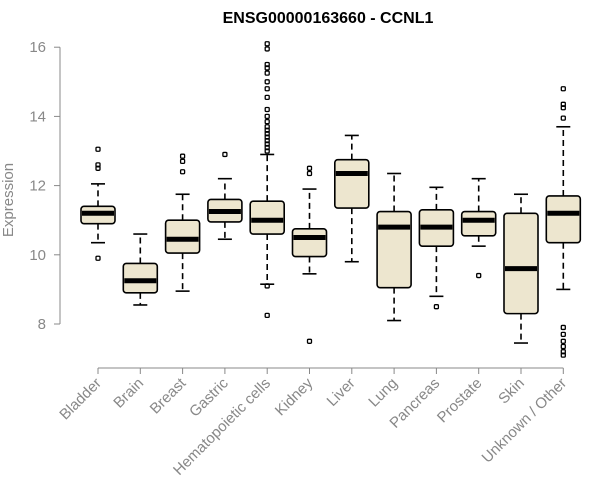 The image size is (600, 500). I want to click on x-tick-label: Brain, so click(128, 393).